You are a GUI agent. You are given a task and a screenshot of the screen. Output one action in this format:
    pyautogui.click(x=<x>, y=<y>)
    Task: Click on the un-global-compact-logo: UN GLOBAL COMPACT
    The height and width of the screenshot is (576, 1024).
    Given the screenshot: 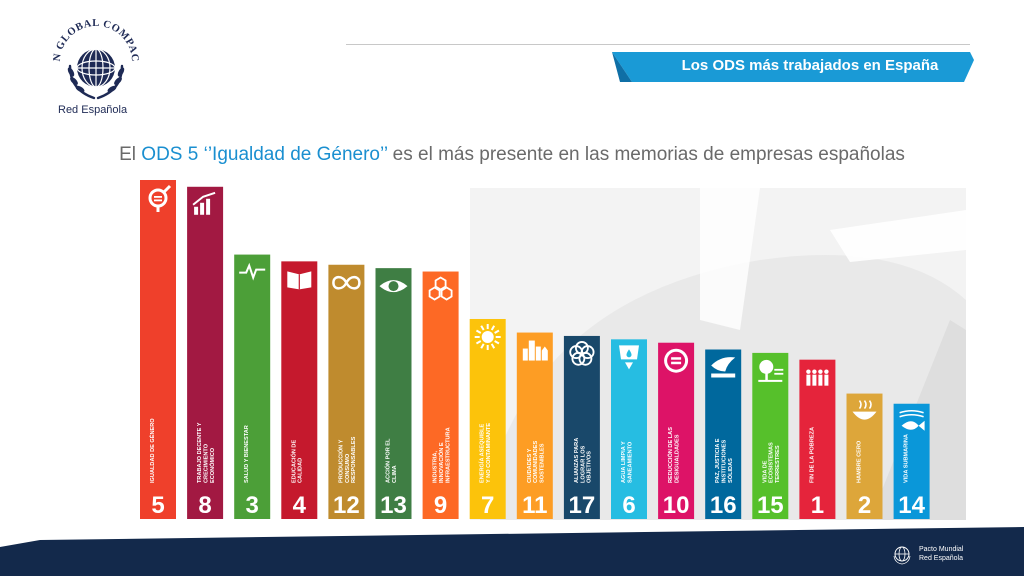 What is the action you would take?
    pyautogui.click(x=96, y=65)
    